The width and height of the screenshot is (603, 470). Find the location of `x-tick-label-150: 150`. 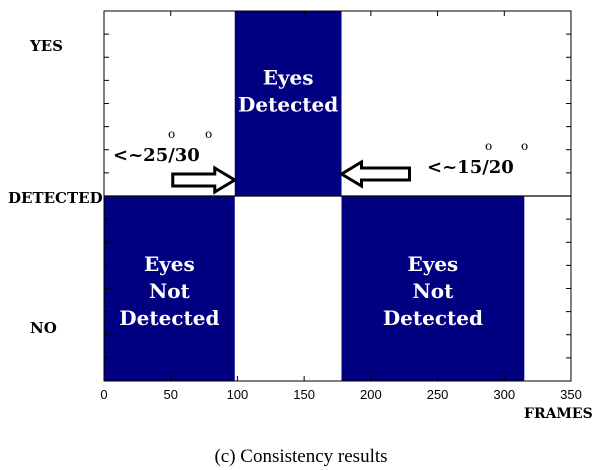

x-tick-label-150: 150 is located at coordinates (304, 394).